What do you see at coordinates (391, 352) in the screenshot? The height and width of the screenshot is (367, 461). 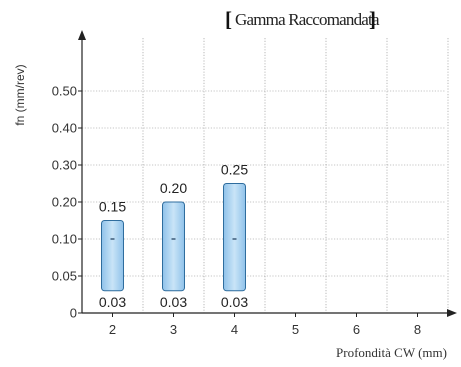 I see `x-axis-label: Profondità CW (mm)` at bounding box center [391, 352].